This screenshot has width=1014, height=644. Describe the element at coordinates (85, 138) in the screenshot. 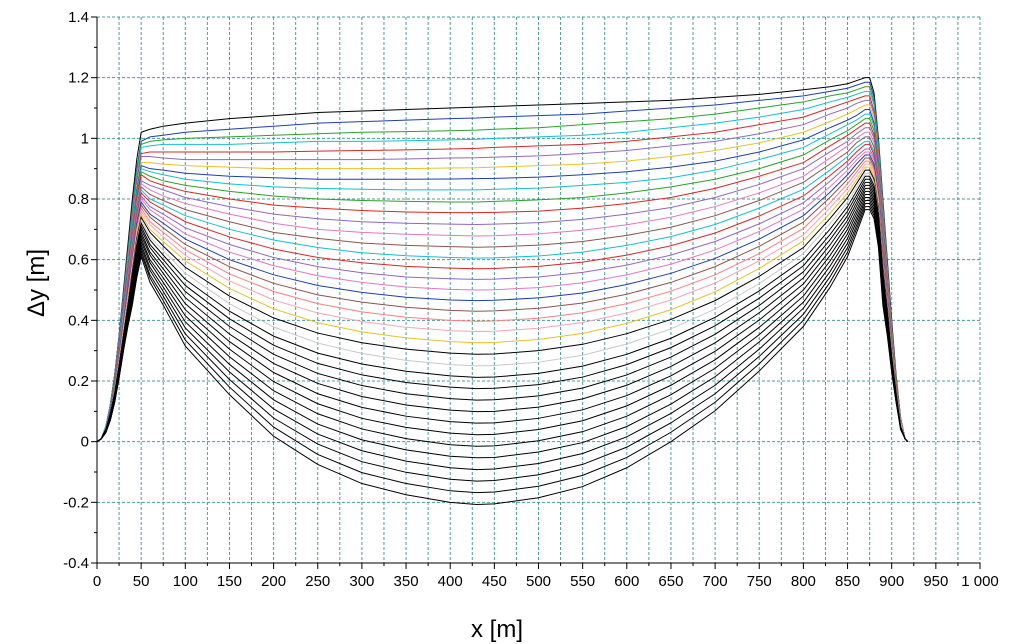

I see `y-tick-label: 1` at that location.